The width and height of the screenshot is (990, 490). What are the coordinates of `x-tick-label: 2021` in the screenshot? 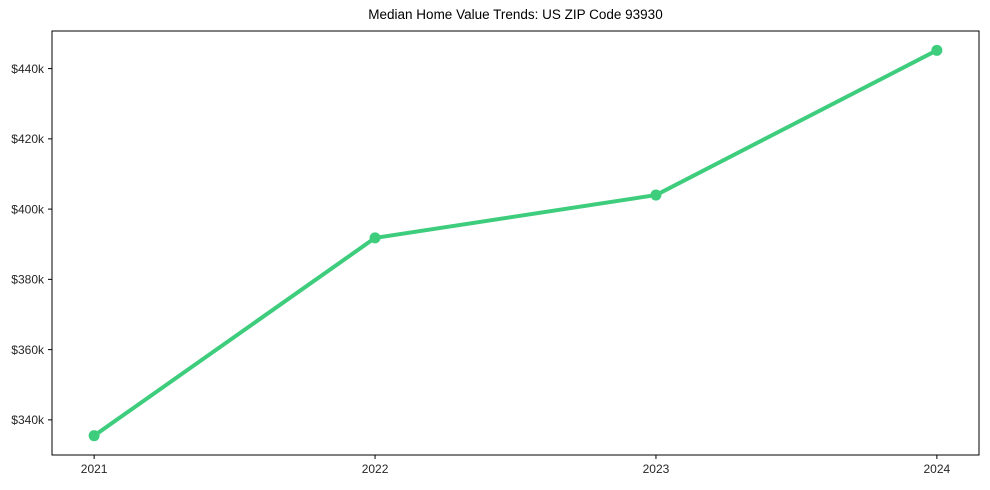 It's located at (94, 469).